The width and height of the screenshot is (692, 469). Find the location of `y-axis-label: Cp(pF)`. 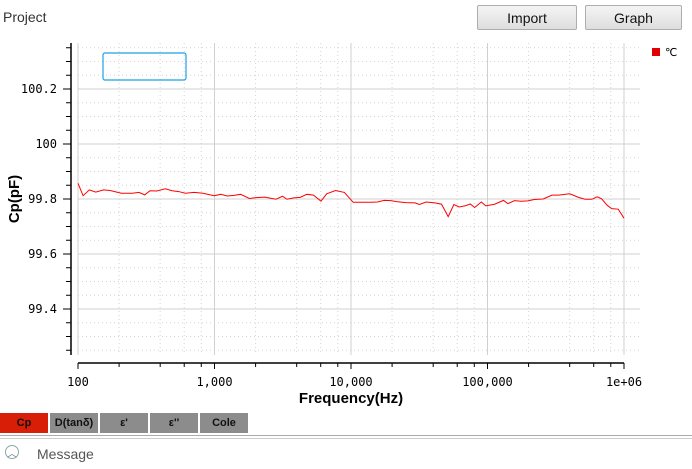

y-axis-label: Cp(pF) is located at coordinates (14, 199).